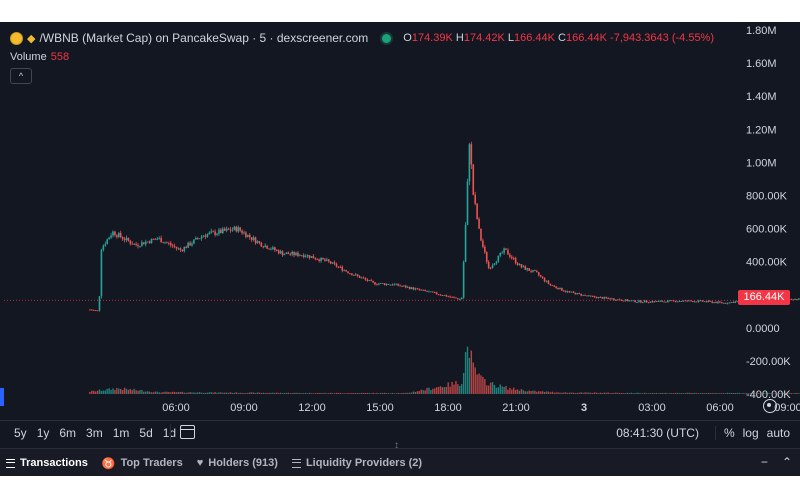  Describe the element at coordinates (43, 433) in the screenshot. I see `range-1y: 1y` at that location.